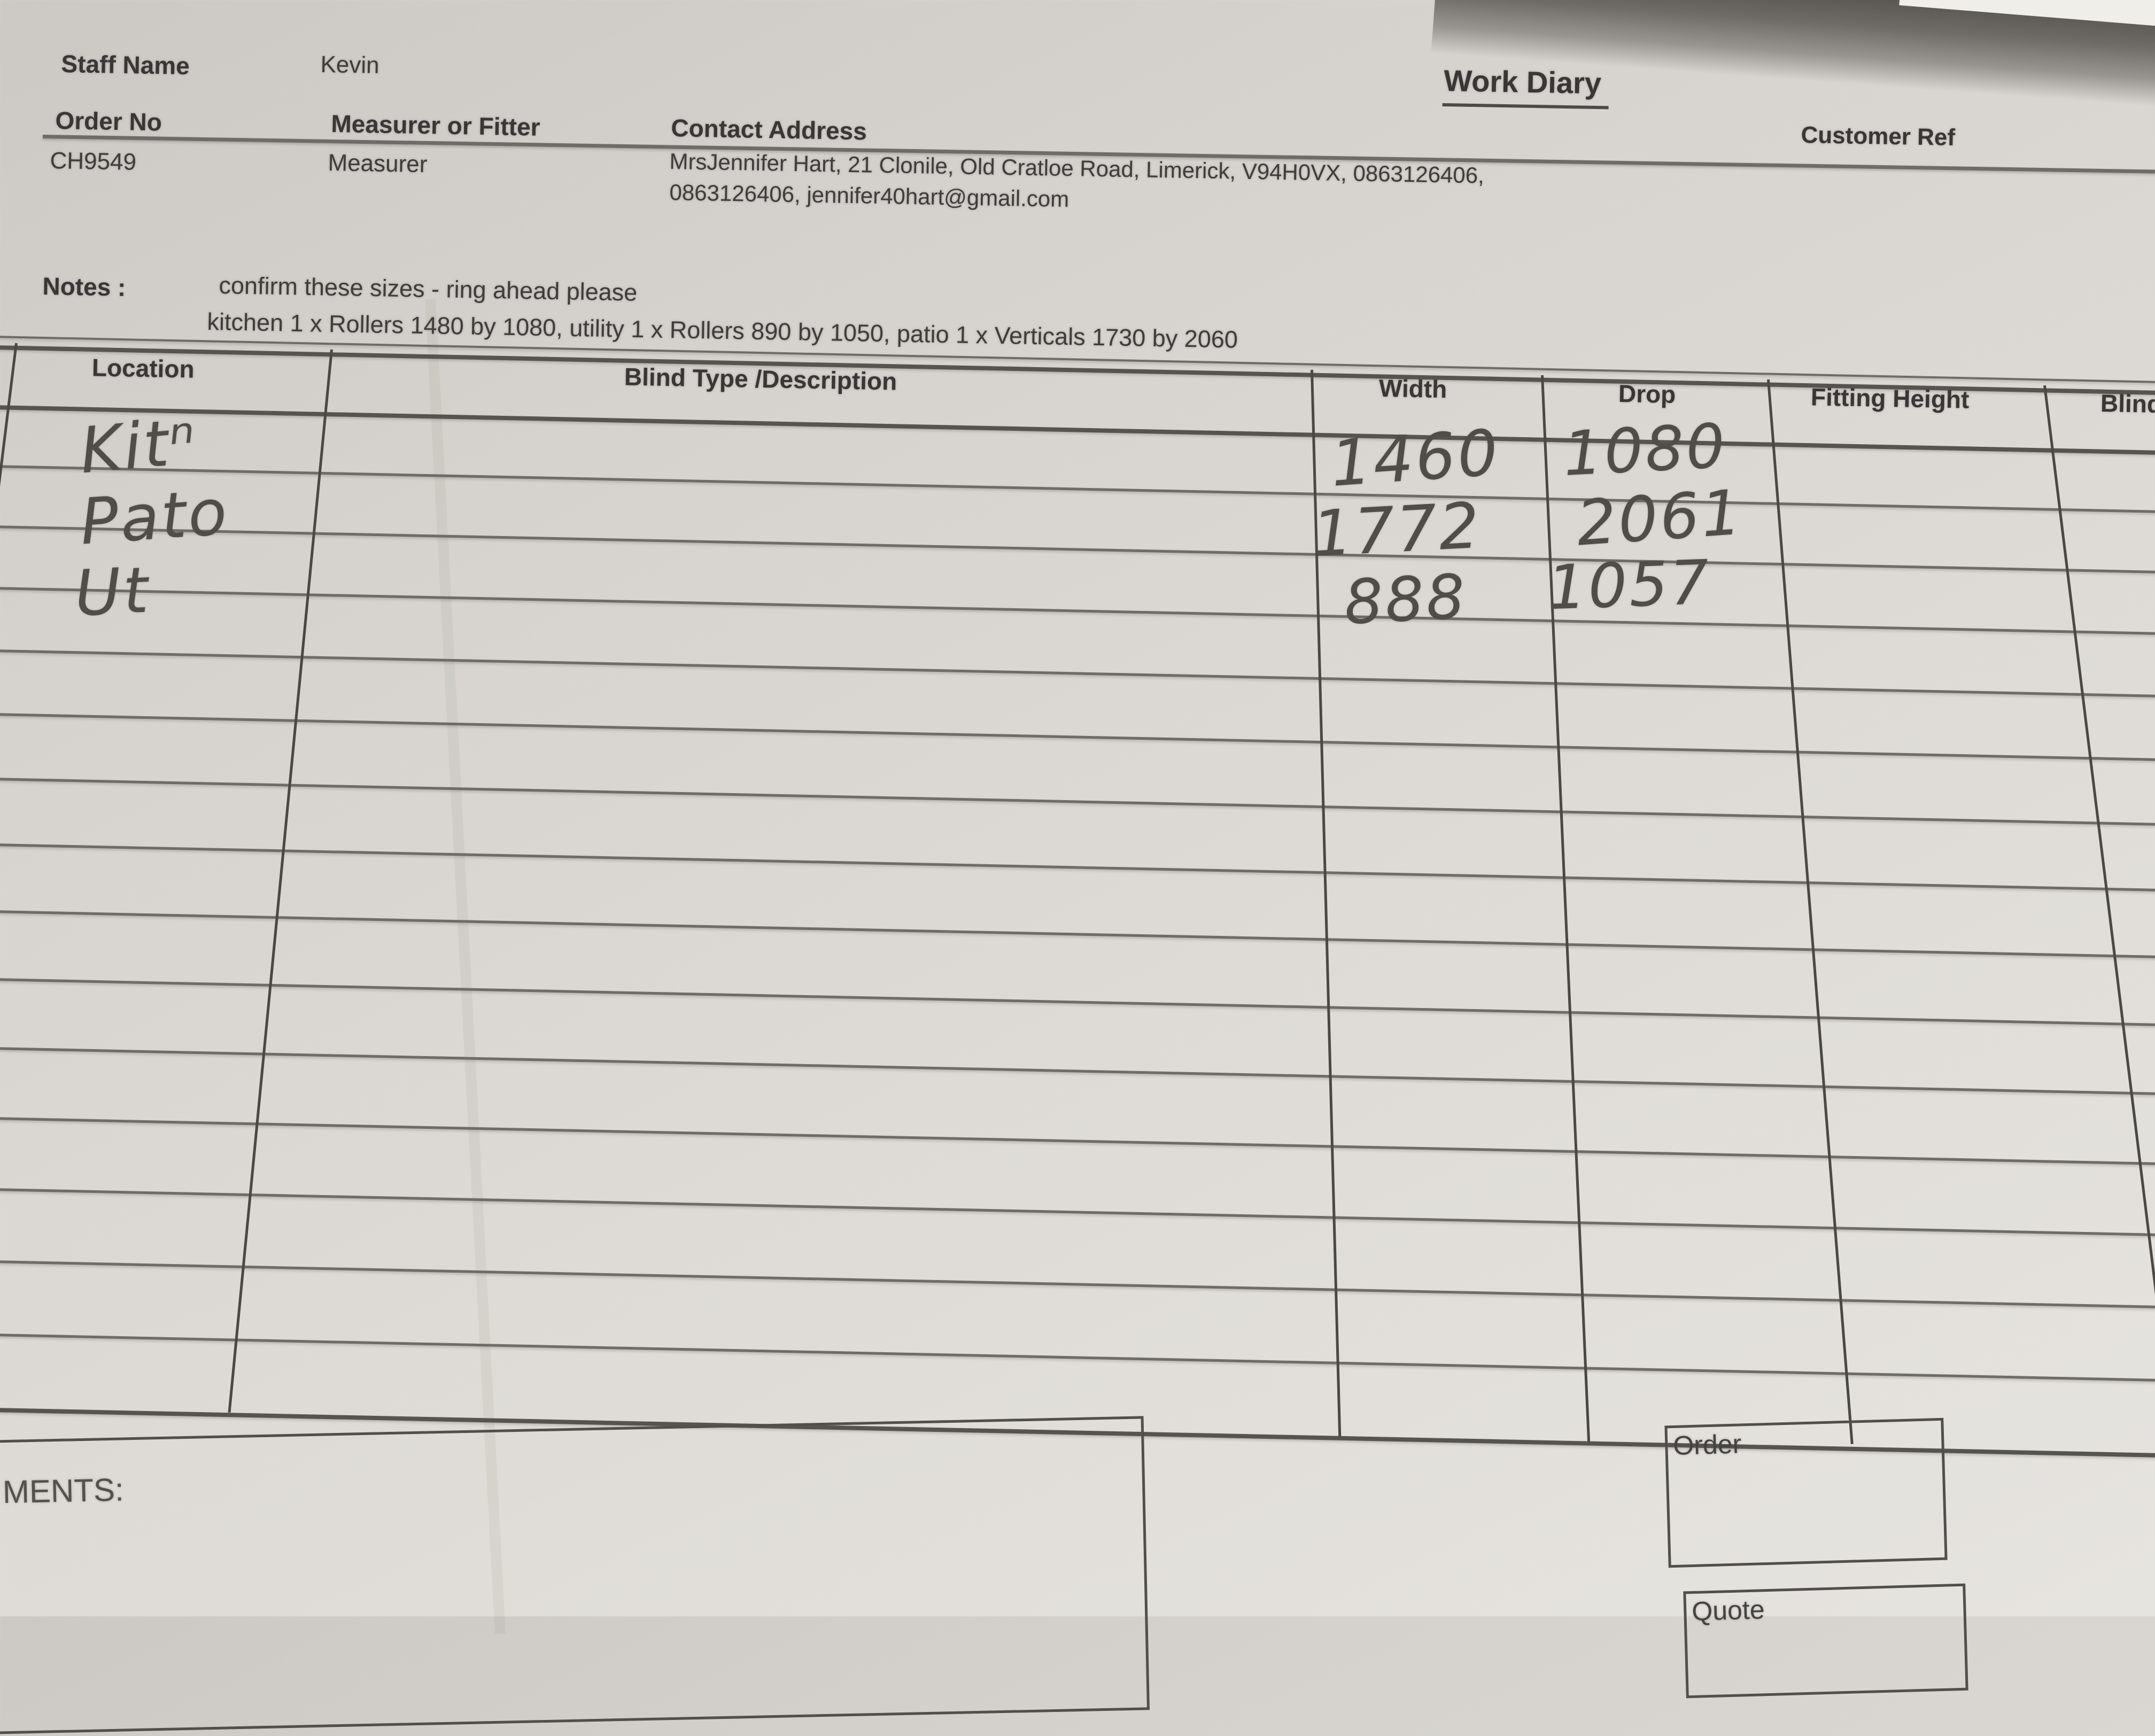  Describe the element at coordinates (1415, 458) in the screenshot. I see `handwriting-width-row1: 1460` at that location.